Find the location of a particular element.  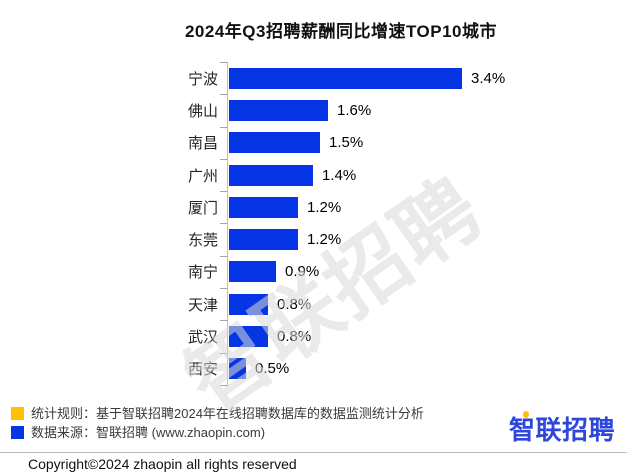

category-label: 南宁 is located at coordinates (202, 273).